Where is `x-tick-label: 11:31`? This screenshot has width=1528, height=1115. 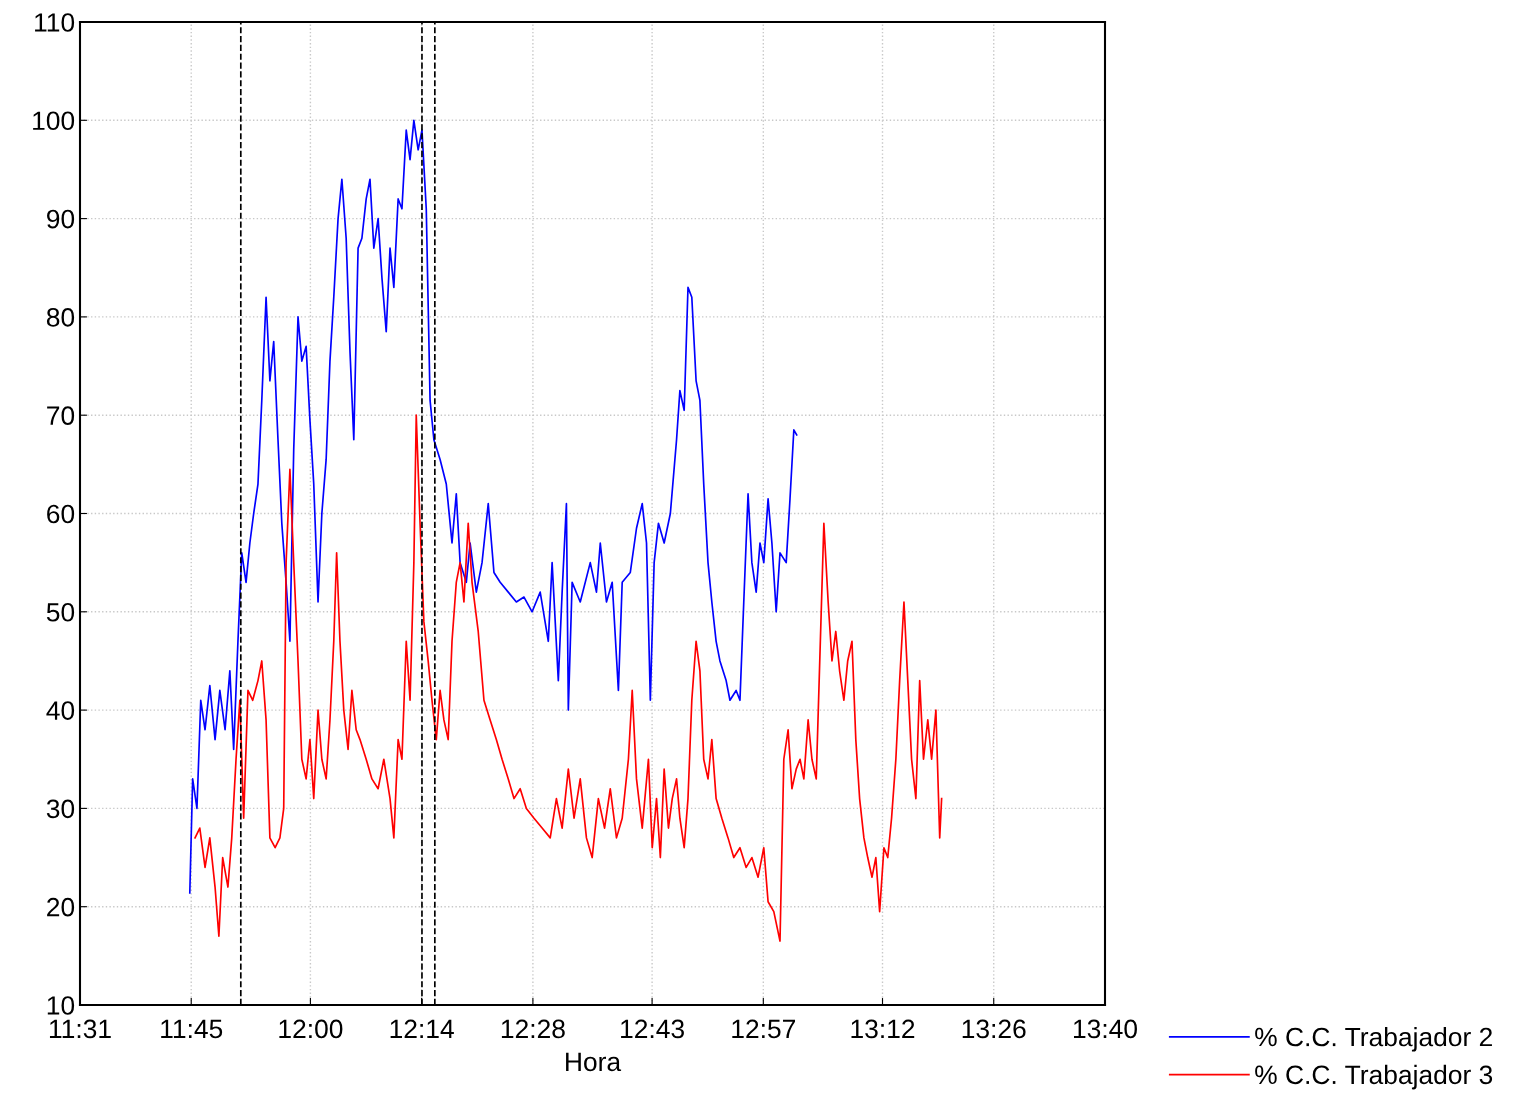 x-tick-label: 11:31 is located at coordinates (80, 1029).